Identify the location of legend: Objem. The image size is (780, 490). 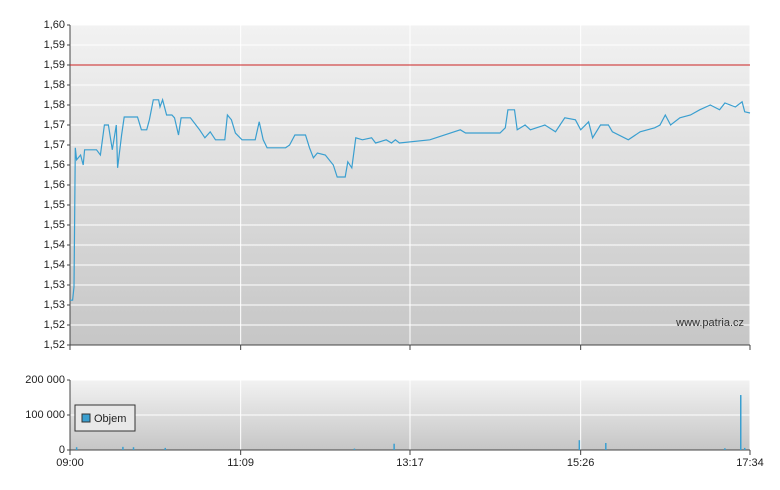
(105, 418).